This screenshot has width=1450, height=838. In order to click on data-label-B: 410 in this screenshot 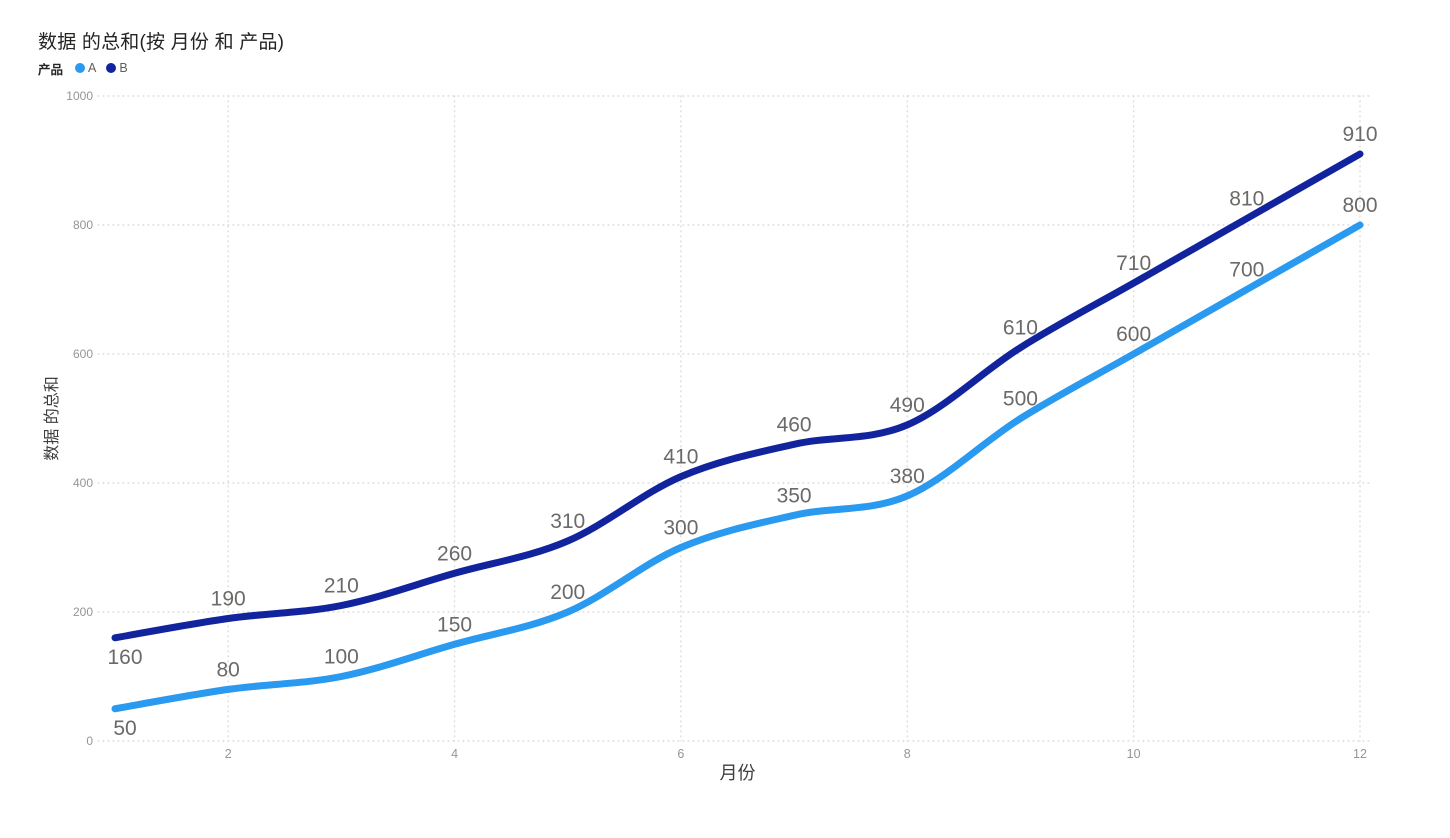, I will do `click(680, 457)`.